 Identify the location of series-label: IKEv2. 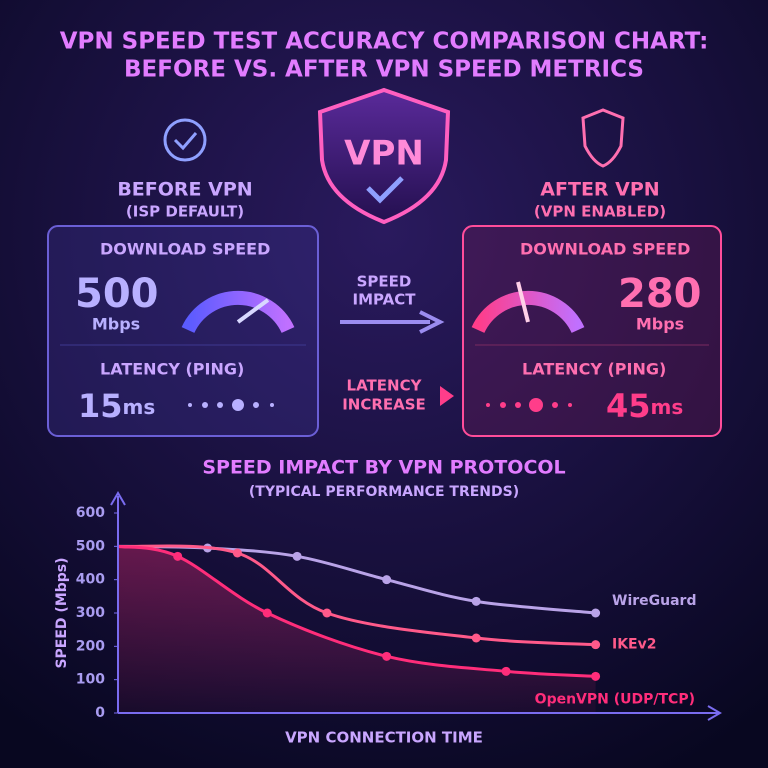
(634, 645).